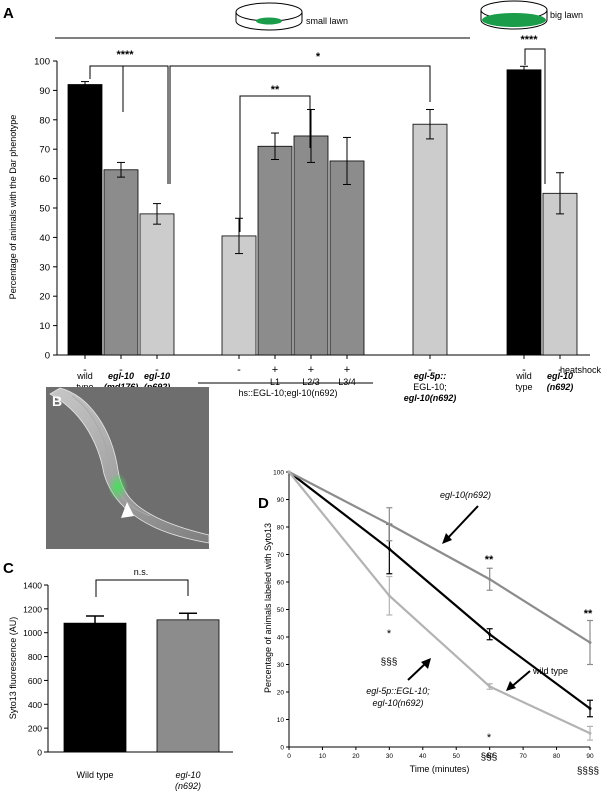  I want to click on big-lawn-label: big lawn, so click(566, 15).